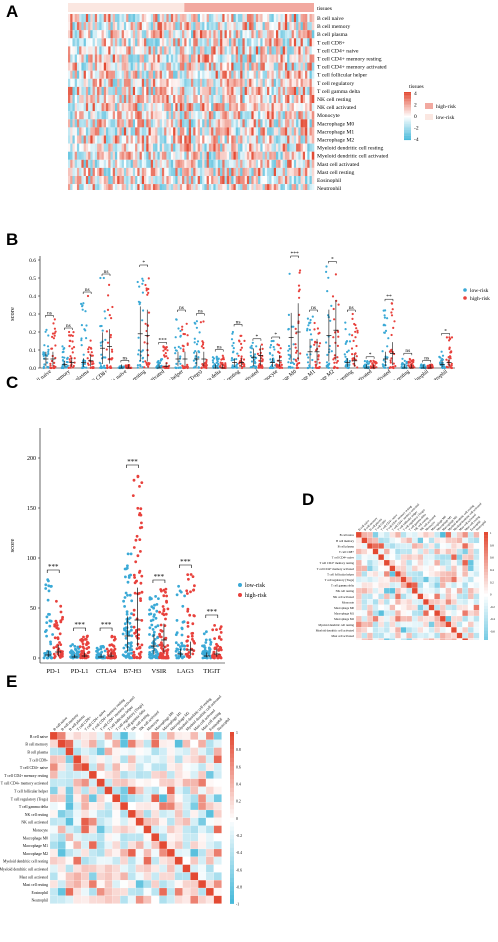 Image resolution: width=498 pixels, height=942 pixels. Describe the element at coordinates (335, 84) in the screenshot. I see `row-label: T cell regulatory` at that location.